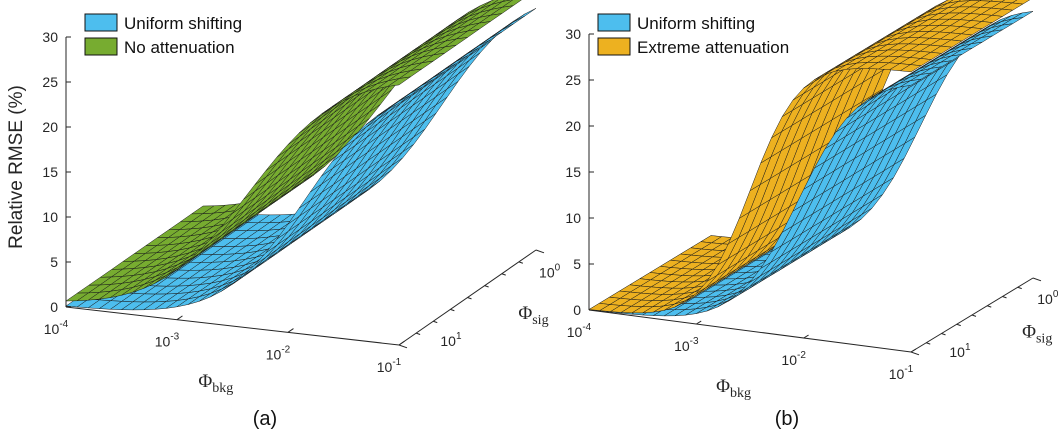 This screenshot has height=435, width=1058. Describe the element at coordinates (179, 47) in the screenshot. I see `legend-label: No attenuation` at that location.